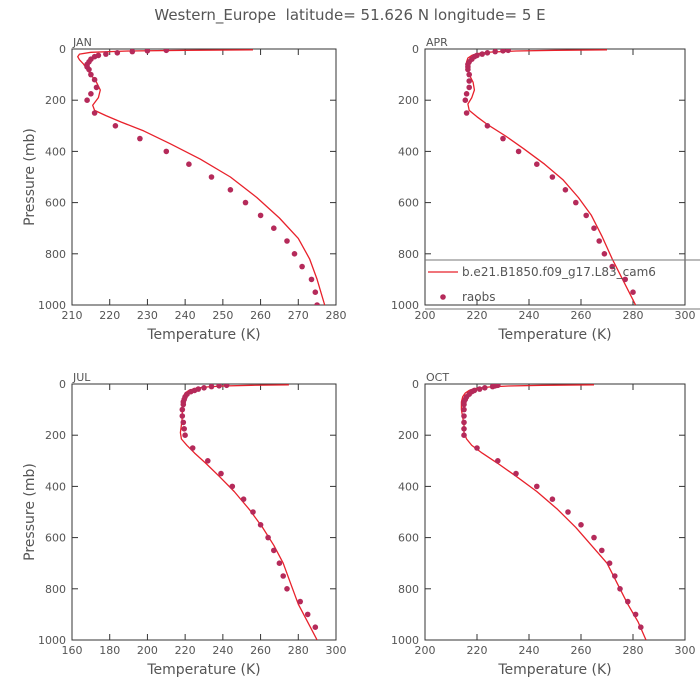 Image resolution: width=700 pixels, height=700 pixels. I want to click on x-tick-label: 180, so click(109, 650).